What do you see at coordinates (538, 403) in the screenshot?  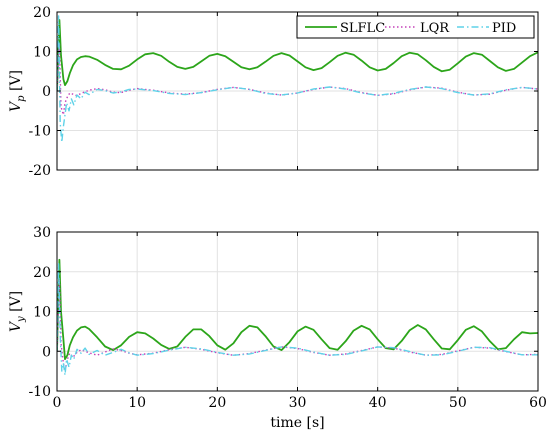 I see `x-tick-label: 60` at bounding box center [538, 403].